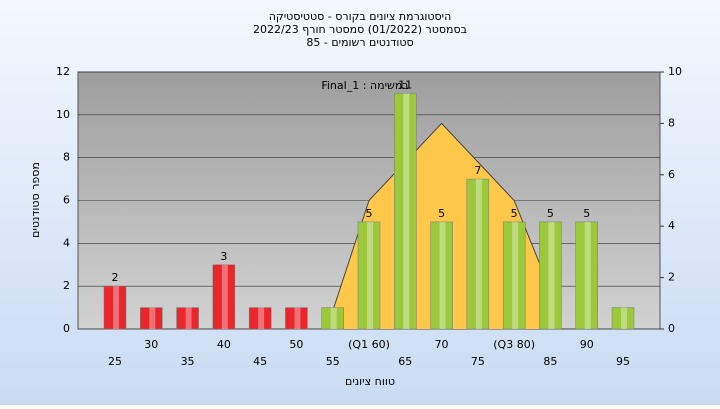  Describe the element at coordinates (35, 200) in the screenshot. I see `y-axis-label: מספר סטודנטים` at that location.